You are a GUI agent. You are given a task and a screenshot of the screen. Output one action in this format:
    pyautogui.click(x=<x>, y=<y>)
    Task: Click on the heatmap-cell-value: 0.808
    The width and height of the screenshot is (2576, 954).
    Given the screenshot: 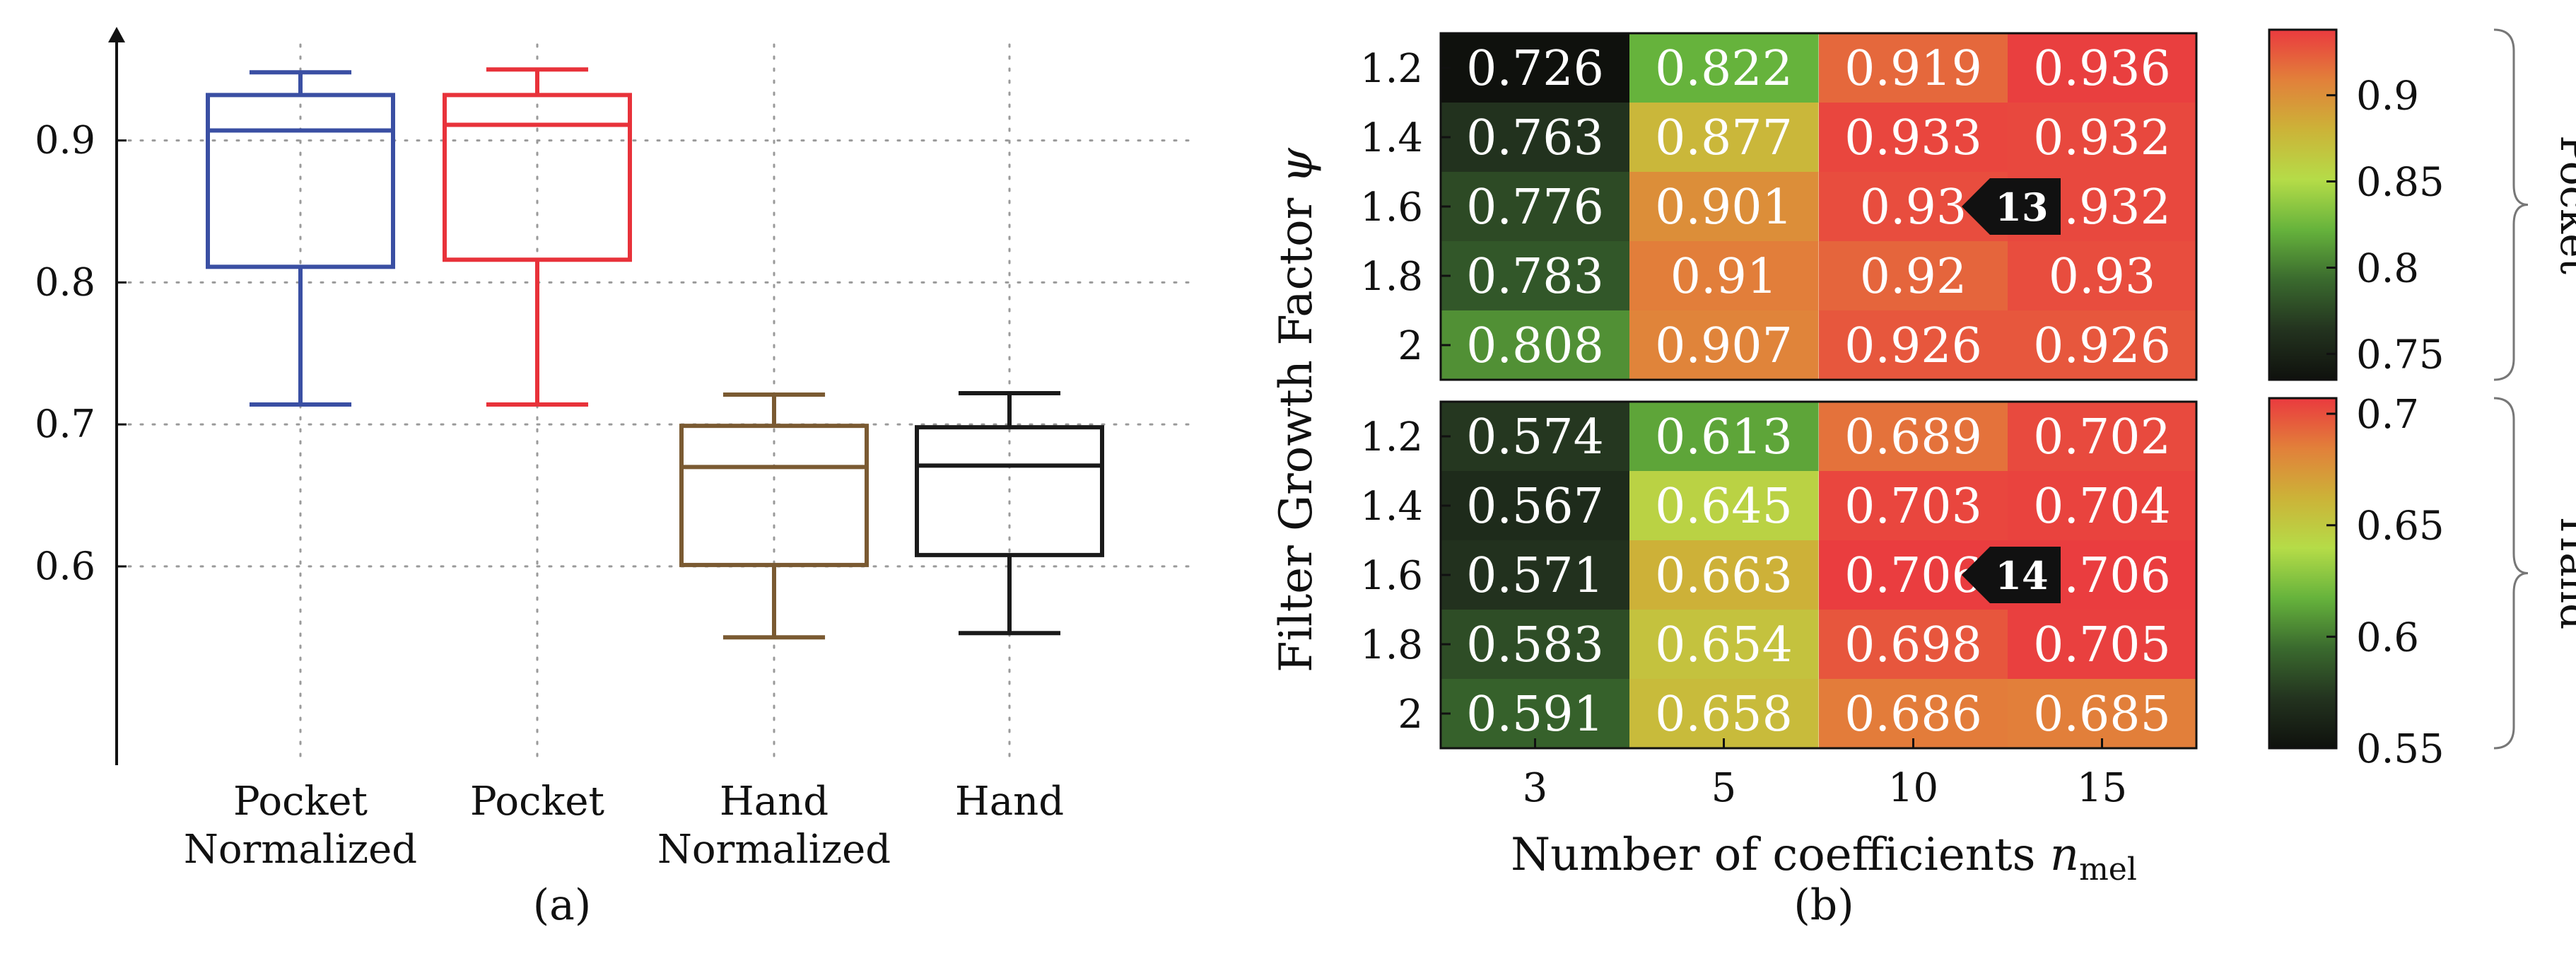 What is the action you would take?
    pyautogui.click(x=1535, y=346)
    